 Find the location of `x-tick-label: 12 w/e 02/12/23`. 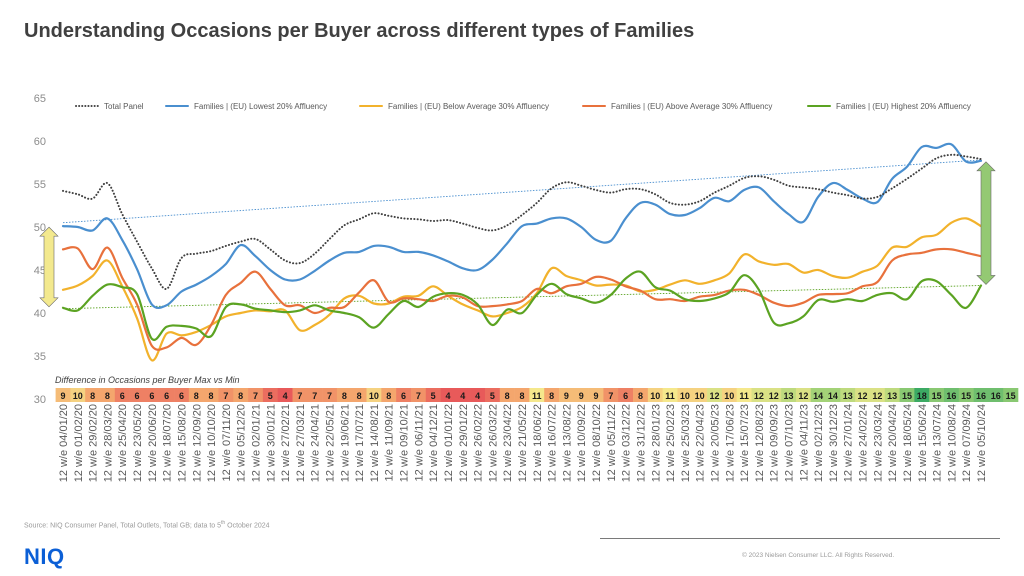

x-tick-label: 12 w/e 02/12/23 is located at coordinates (819, 443).